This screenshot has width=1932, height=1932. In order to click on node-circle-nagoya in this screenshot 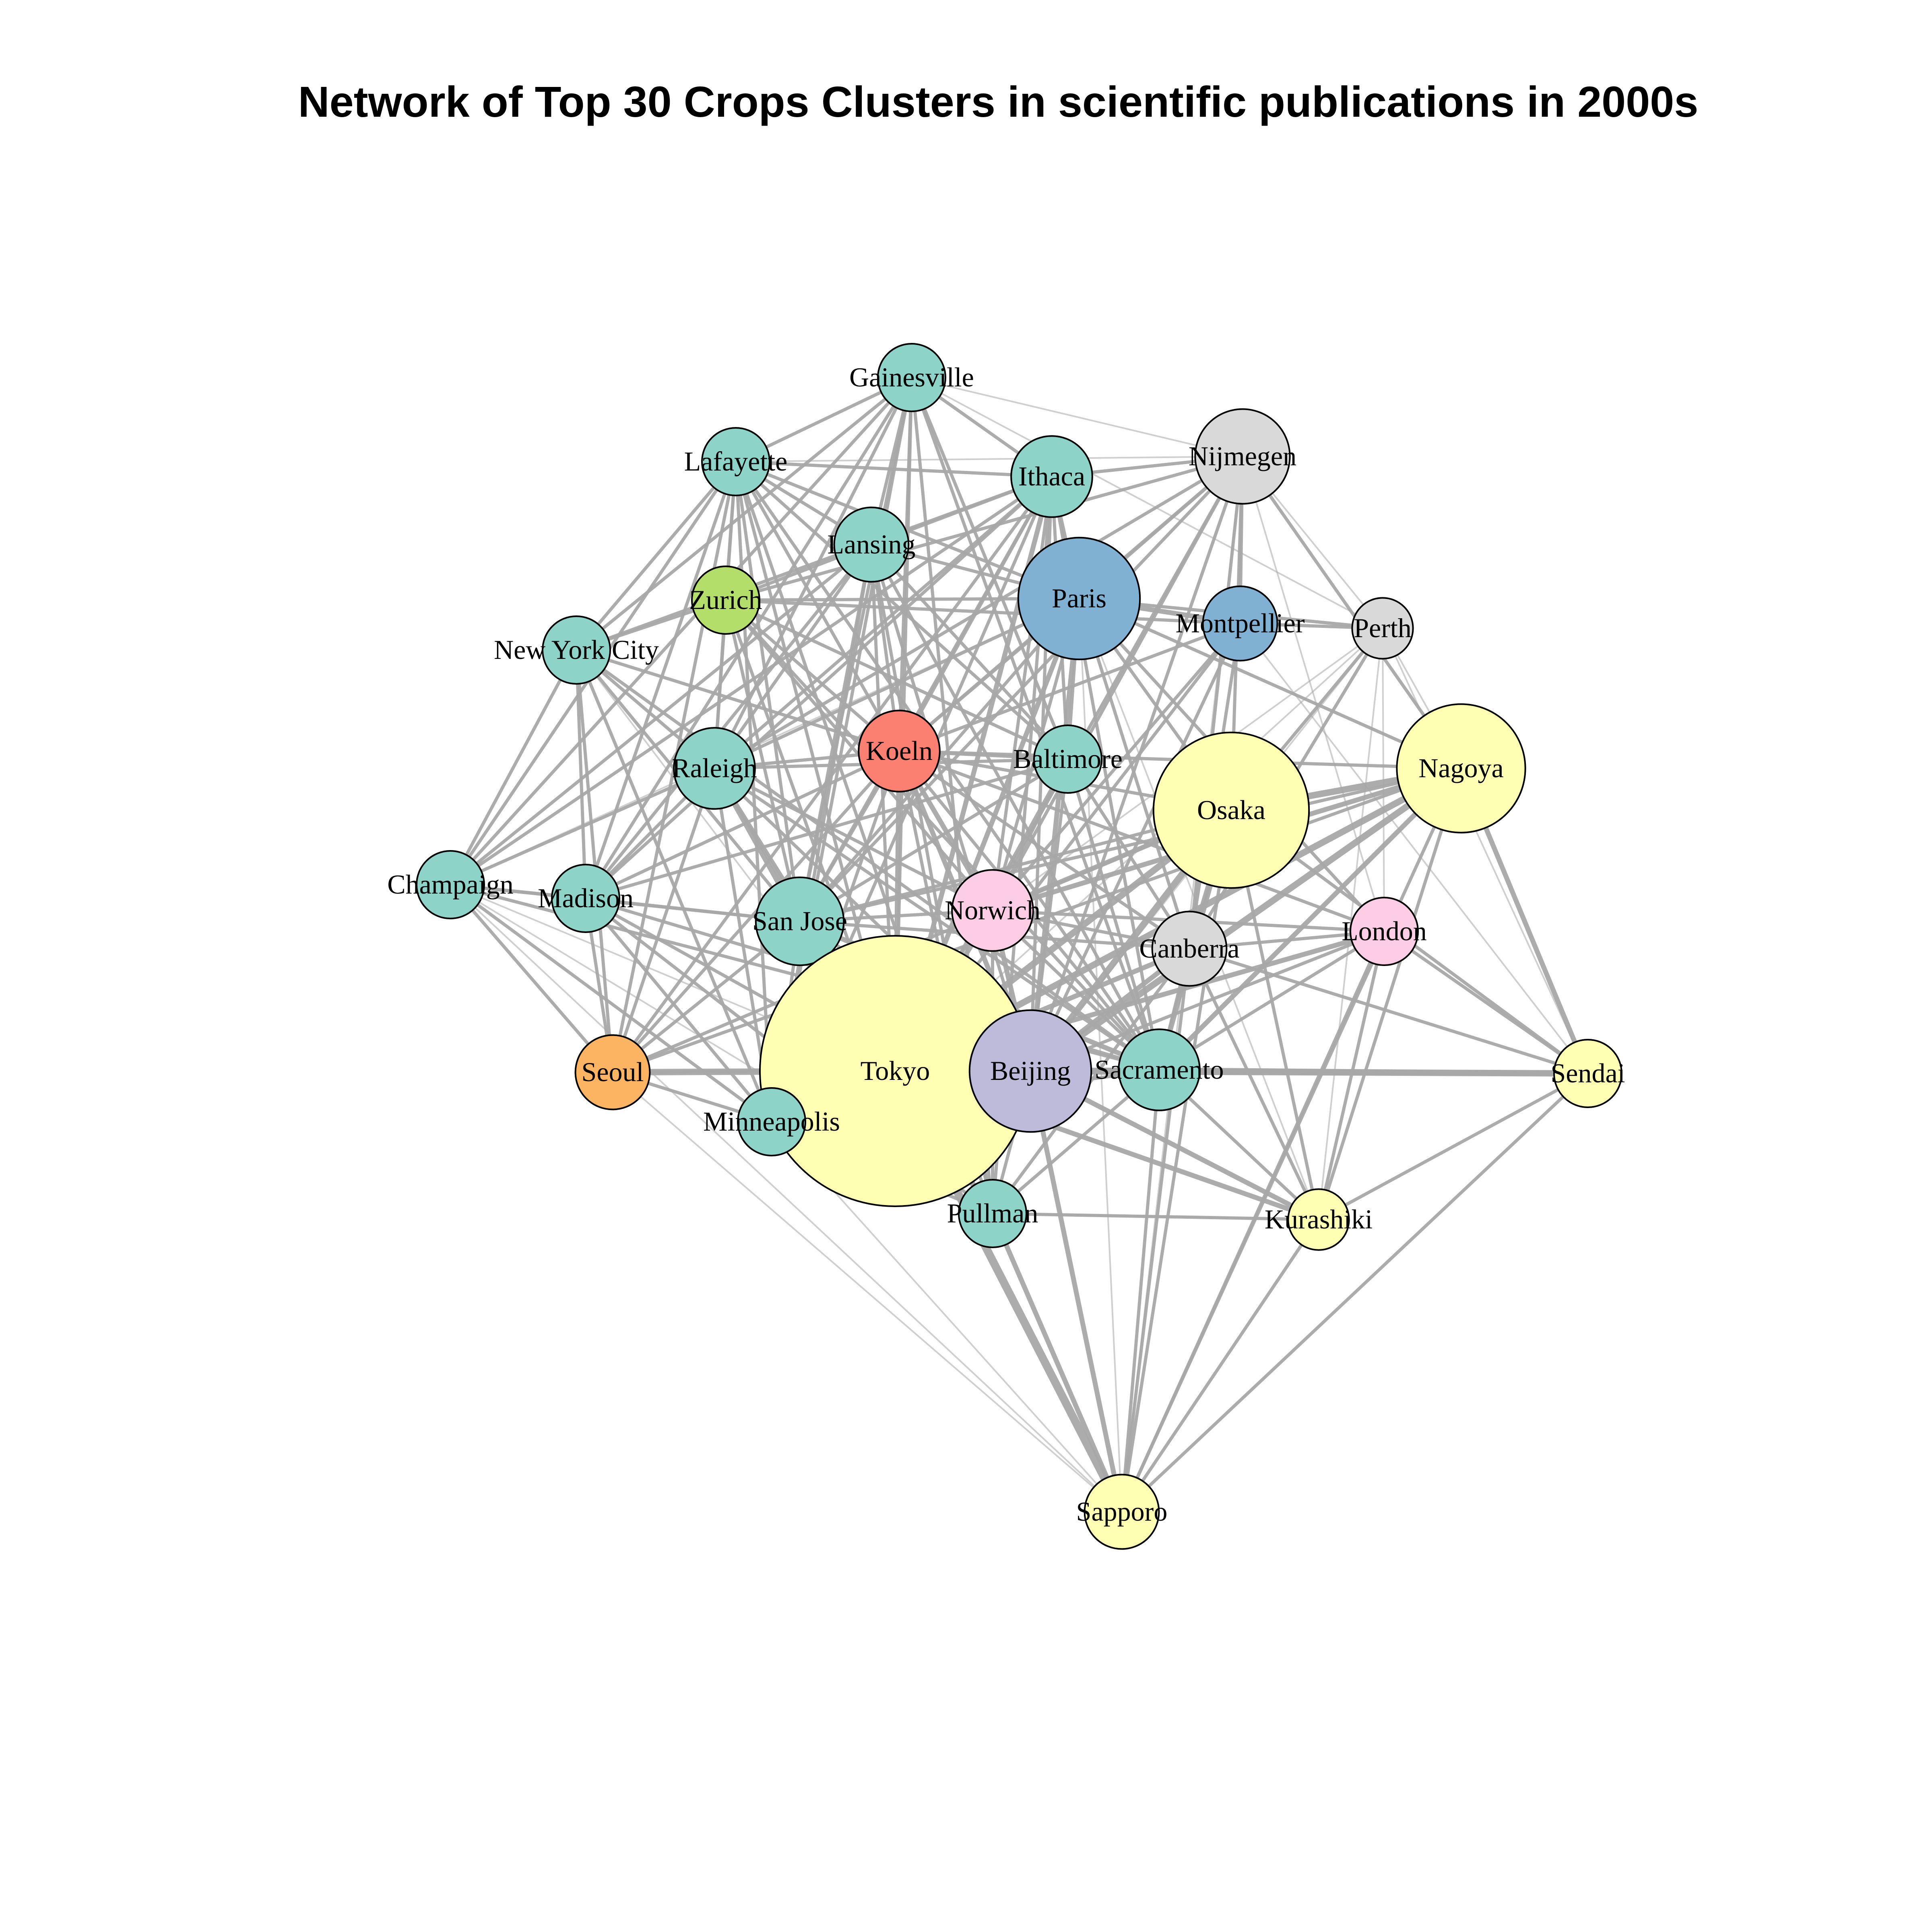, I will do `click(1461, 768)`.